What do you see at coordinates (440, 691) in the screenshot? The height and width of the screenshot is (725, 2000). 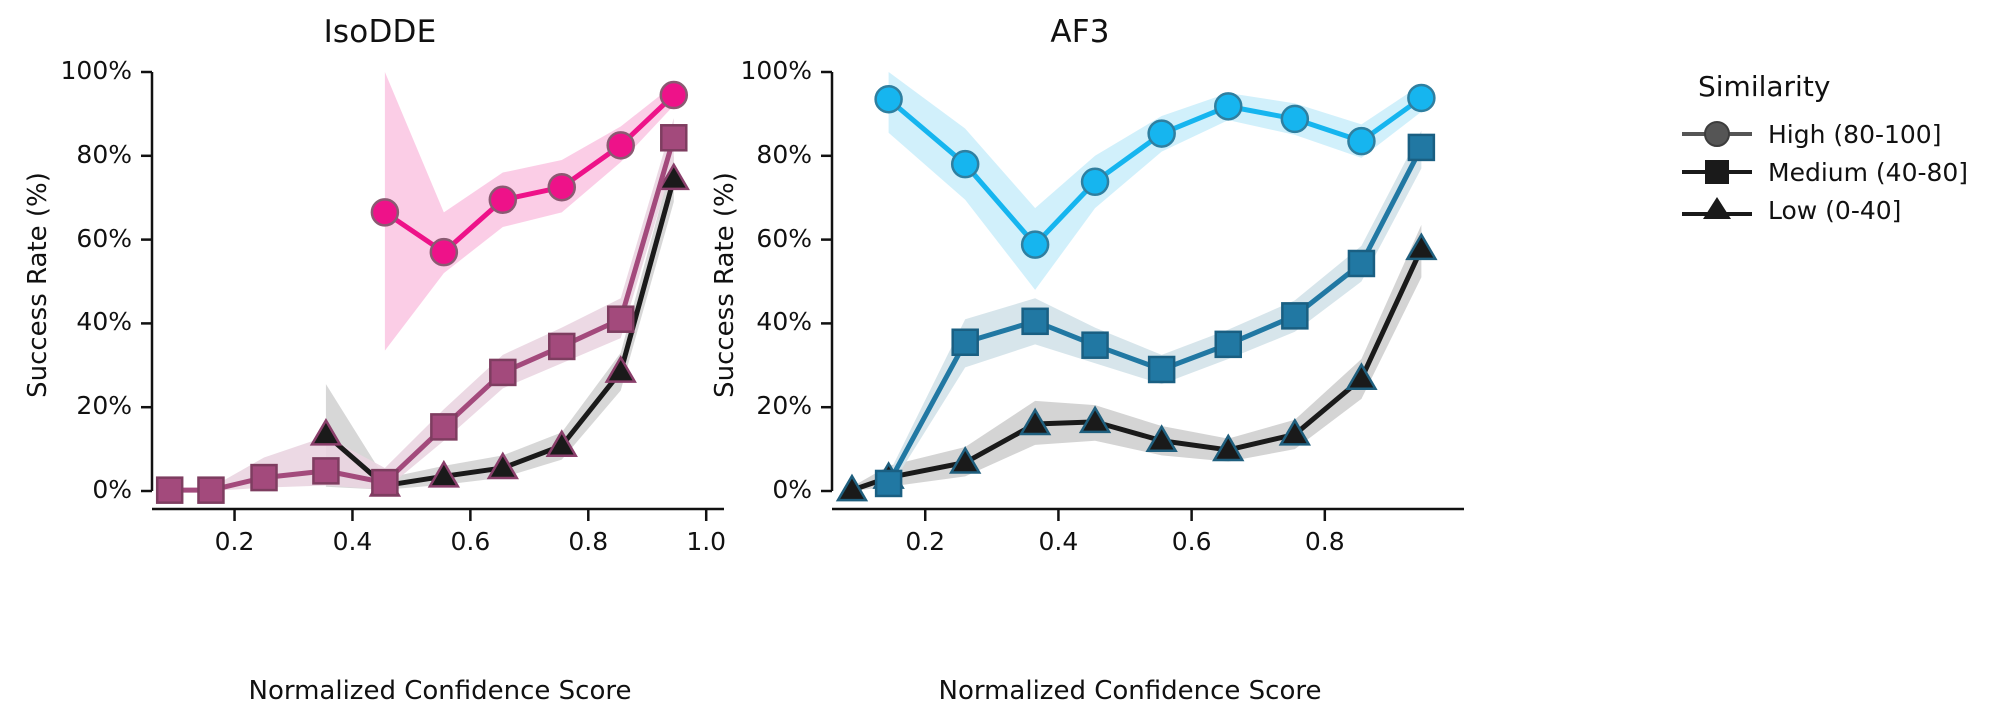 I see `x-axis-label-isodde: Normalized Confidence Score` at bounding box center [440, 691].